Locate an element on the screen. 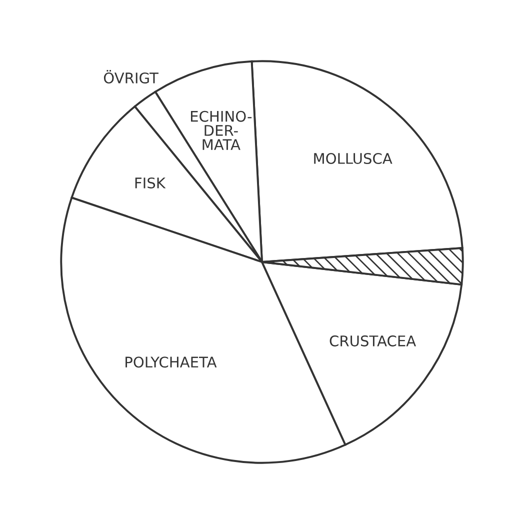 This screenshot has width=524, height=524. slice-label: ECHINO- DER- MATA is located at coordinates (221, 130).